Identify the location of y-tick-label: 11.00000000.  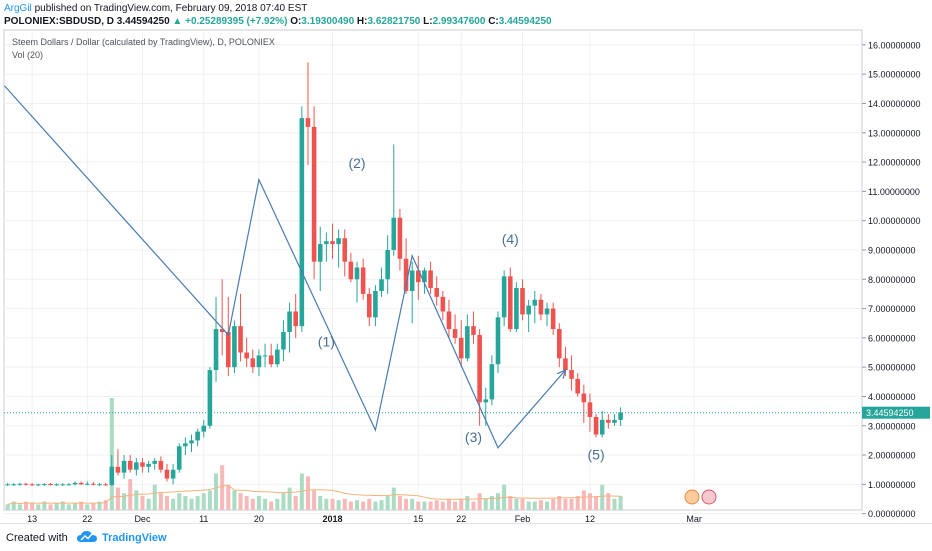
(894, 192).